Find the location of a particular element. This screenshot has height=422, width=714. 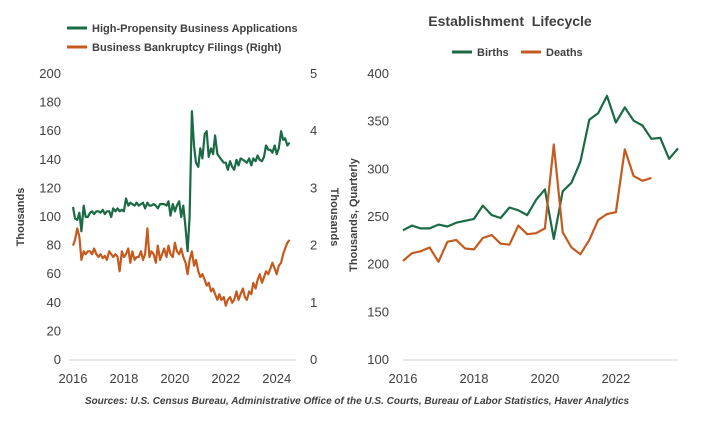

y-tick-label-left: 100 is located at coordinates (50, 216).